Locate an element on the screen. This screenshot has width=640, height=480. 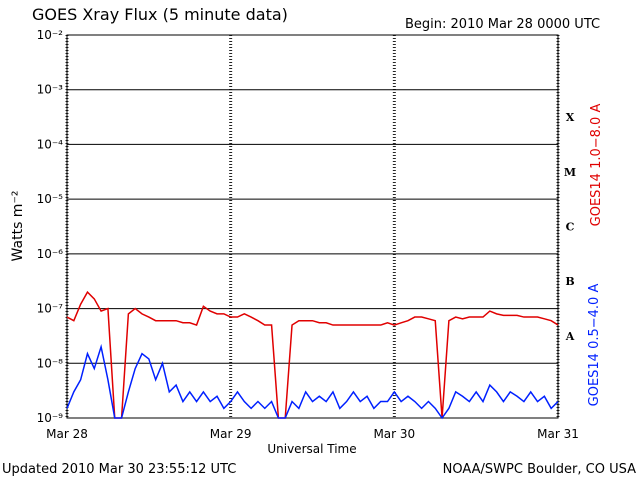
legend-entry: GOES14 1.0−8.0 A is located at coordinates (596, 165).